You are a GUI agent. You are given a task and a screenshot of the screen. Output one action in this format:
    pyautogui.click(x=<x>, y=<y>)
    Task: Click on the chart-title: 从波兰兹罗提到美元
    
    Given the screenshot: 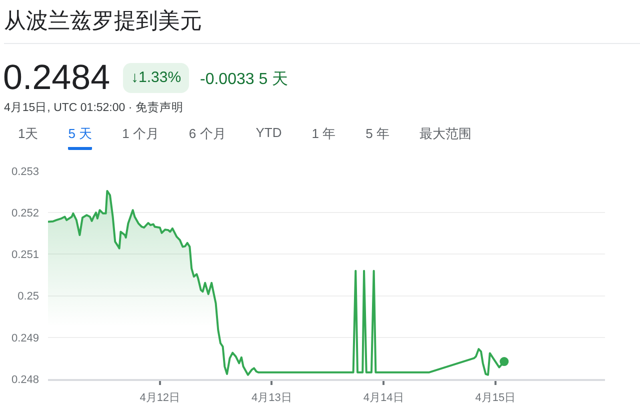 What is the action you would take?
    pyautogui.click(x=103, y=21)
    